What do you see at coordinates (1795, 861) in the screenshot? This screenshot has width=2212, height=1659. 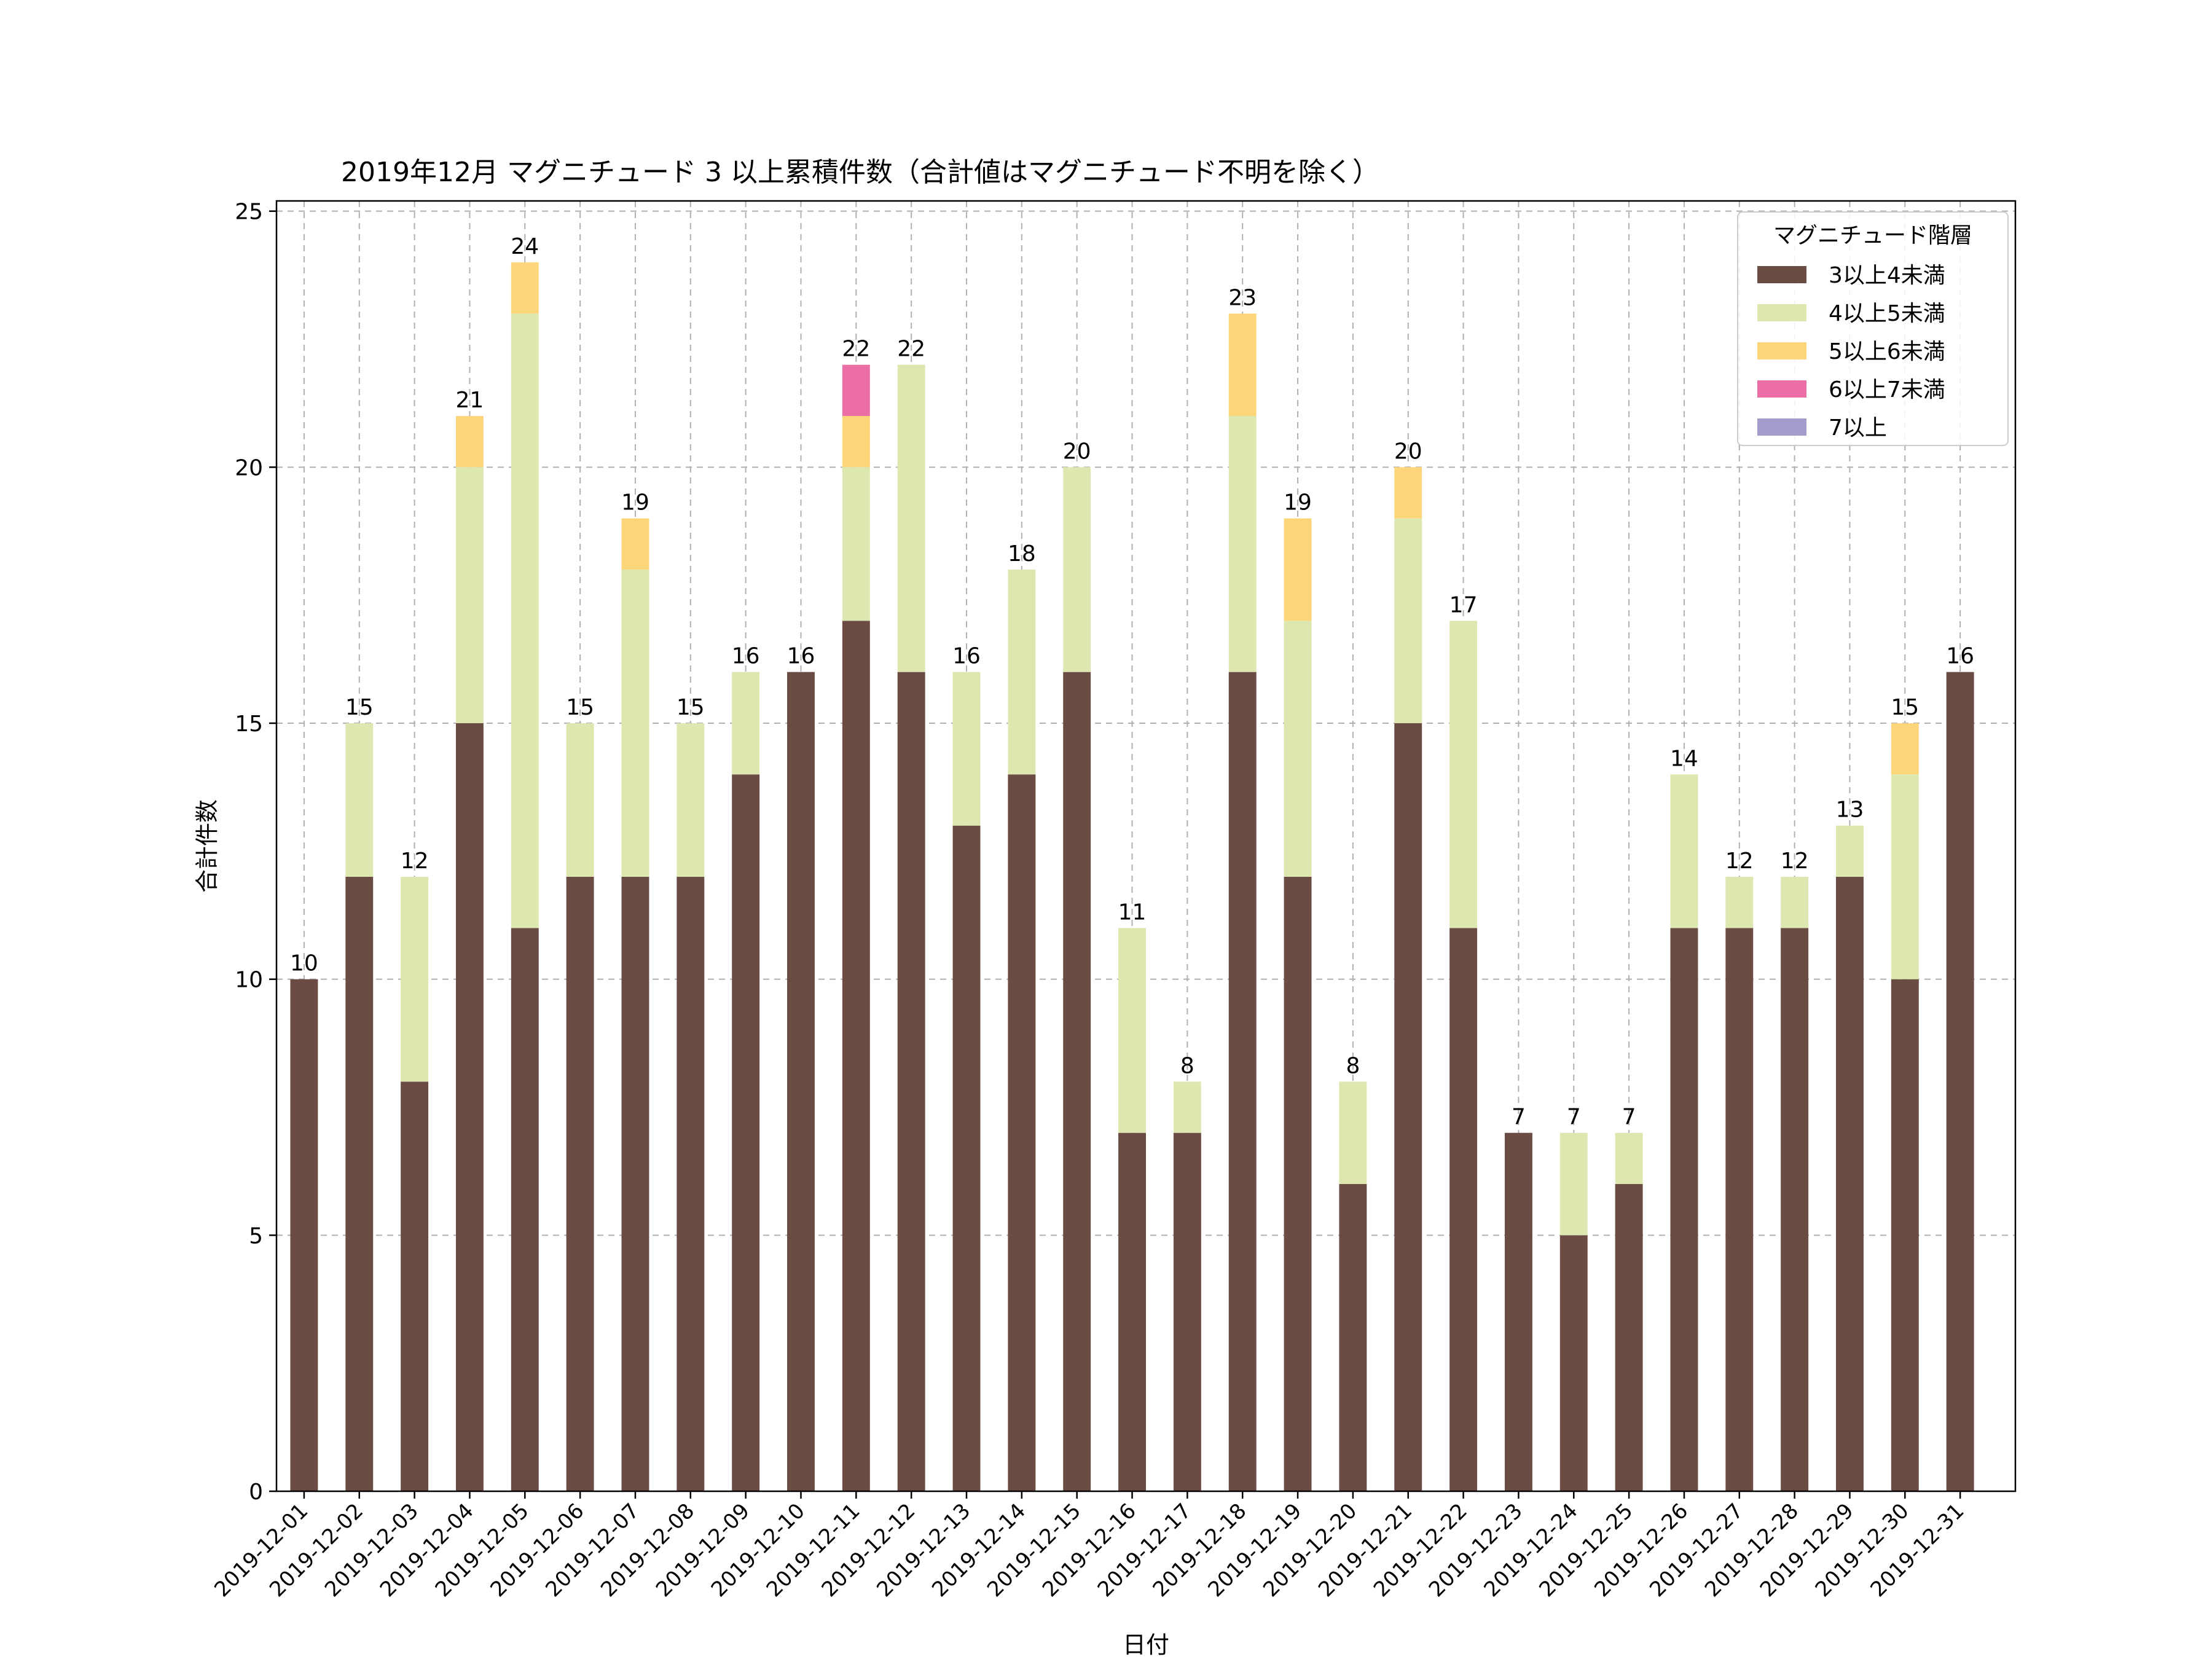 I see `bar-total-label: 12` at bounding box center [1795, 861].